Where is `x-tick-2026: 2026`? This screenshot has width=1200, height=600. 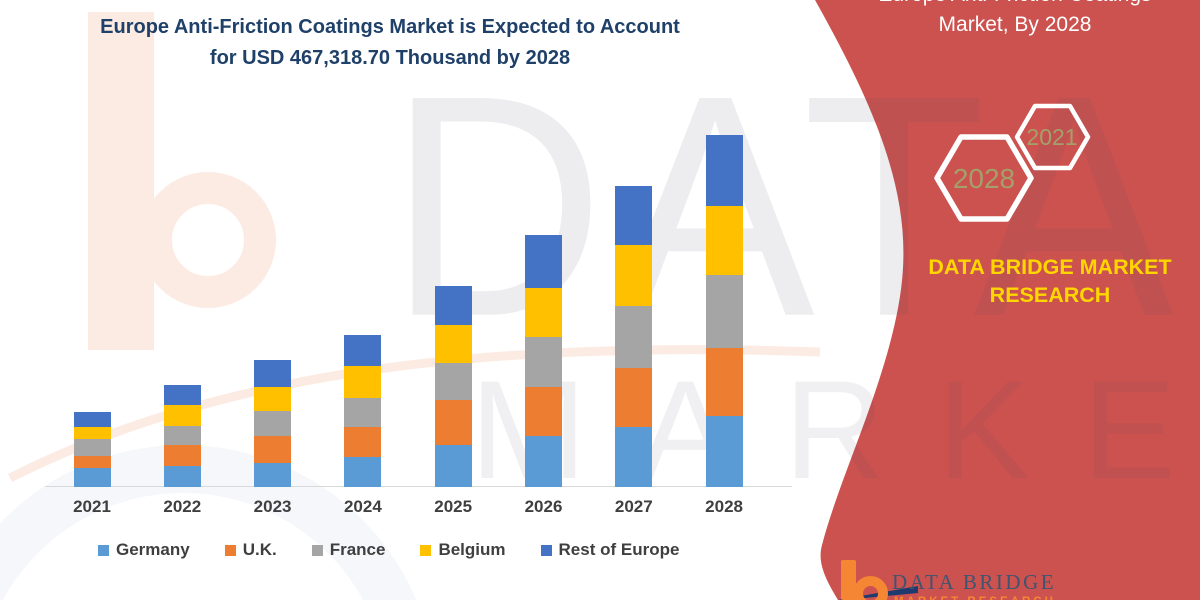
x-tick-2026: 2026 is located at coordinates (543, 506).